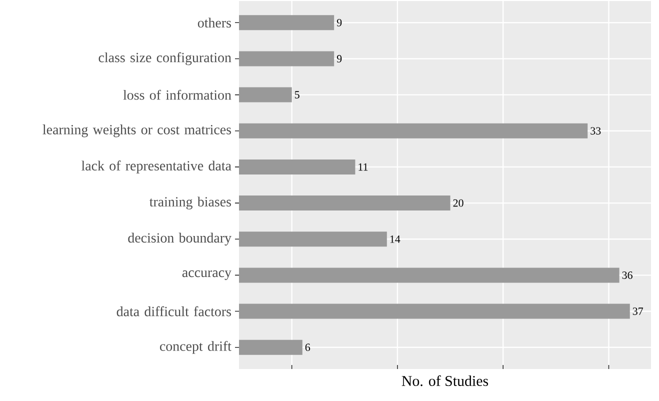  I want to click on y-tick-label: accuracy, so click(207, 275).